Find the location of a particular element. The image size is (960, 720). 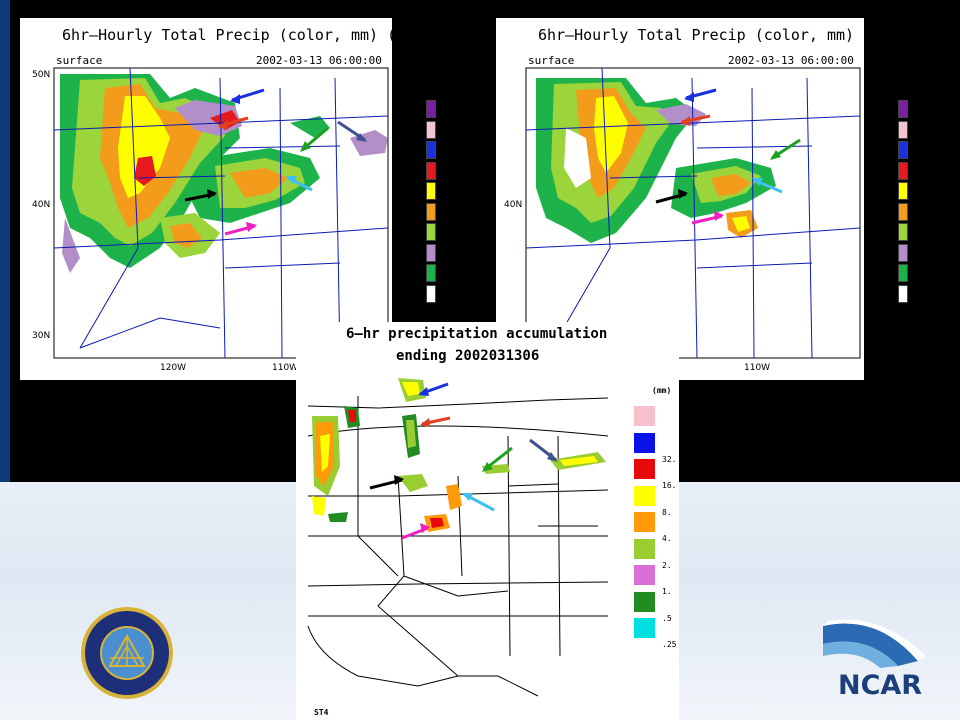

observed-legend-label: .5 is located at coordinates (667, 618).